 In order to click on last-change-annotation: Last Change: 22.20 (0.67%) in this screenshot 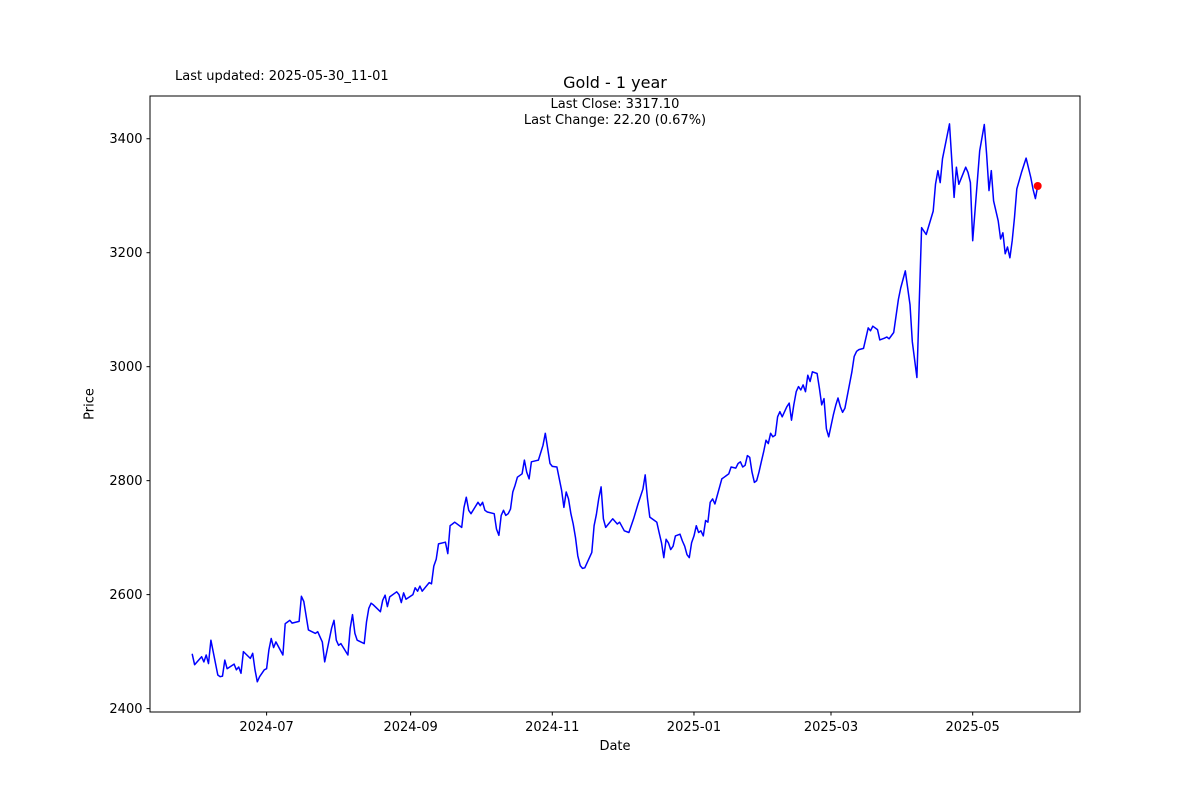, I will do `click(615, 120)`.